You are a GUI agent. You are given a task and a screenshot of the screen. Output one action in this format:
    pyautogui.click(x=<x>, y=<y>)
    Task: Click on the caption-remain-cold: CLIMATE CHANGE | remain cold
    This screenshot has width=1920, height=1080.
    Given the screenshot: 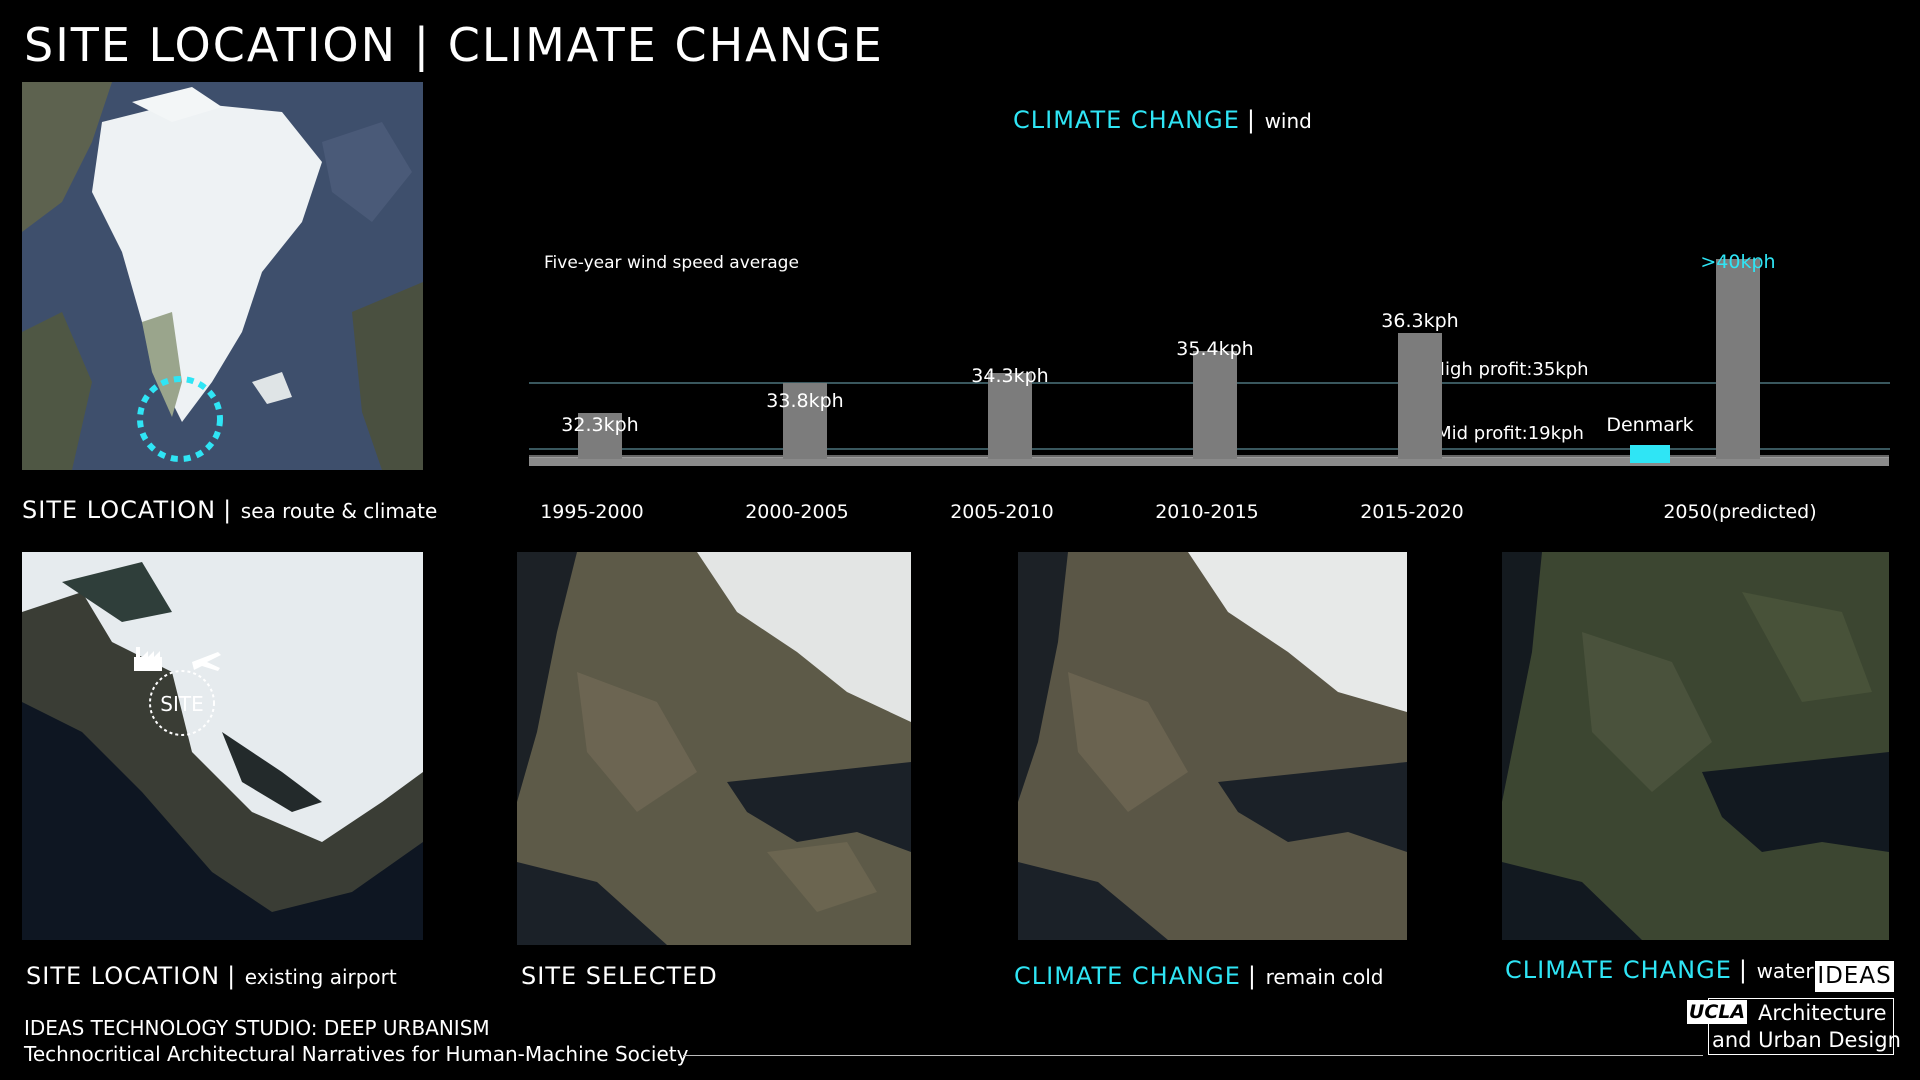 What is the action you would take?
    pyautogui.click(x=1198, y=976)
    